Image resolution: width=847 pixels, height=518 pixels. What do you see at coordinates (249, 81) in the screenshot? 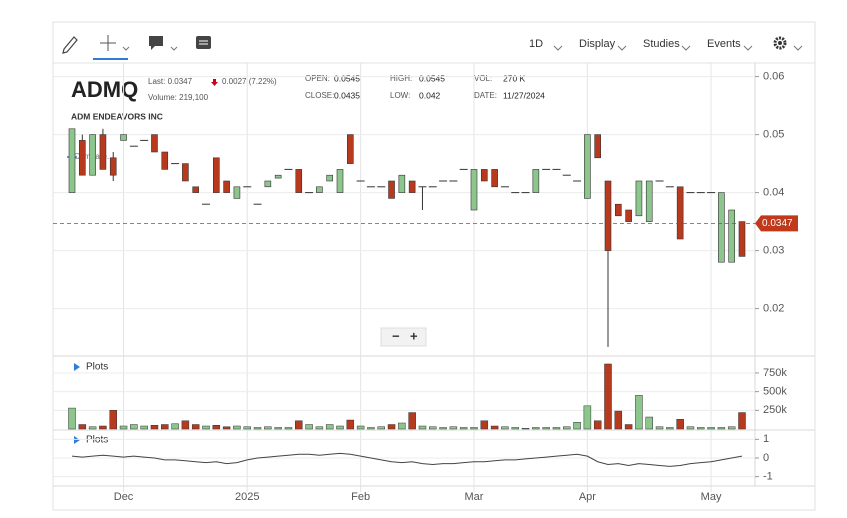
I see `price-change: 0.0027 (7.22%)` at bounding box center [249, 81].